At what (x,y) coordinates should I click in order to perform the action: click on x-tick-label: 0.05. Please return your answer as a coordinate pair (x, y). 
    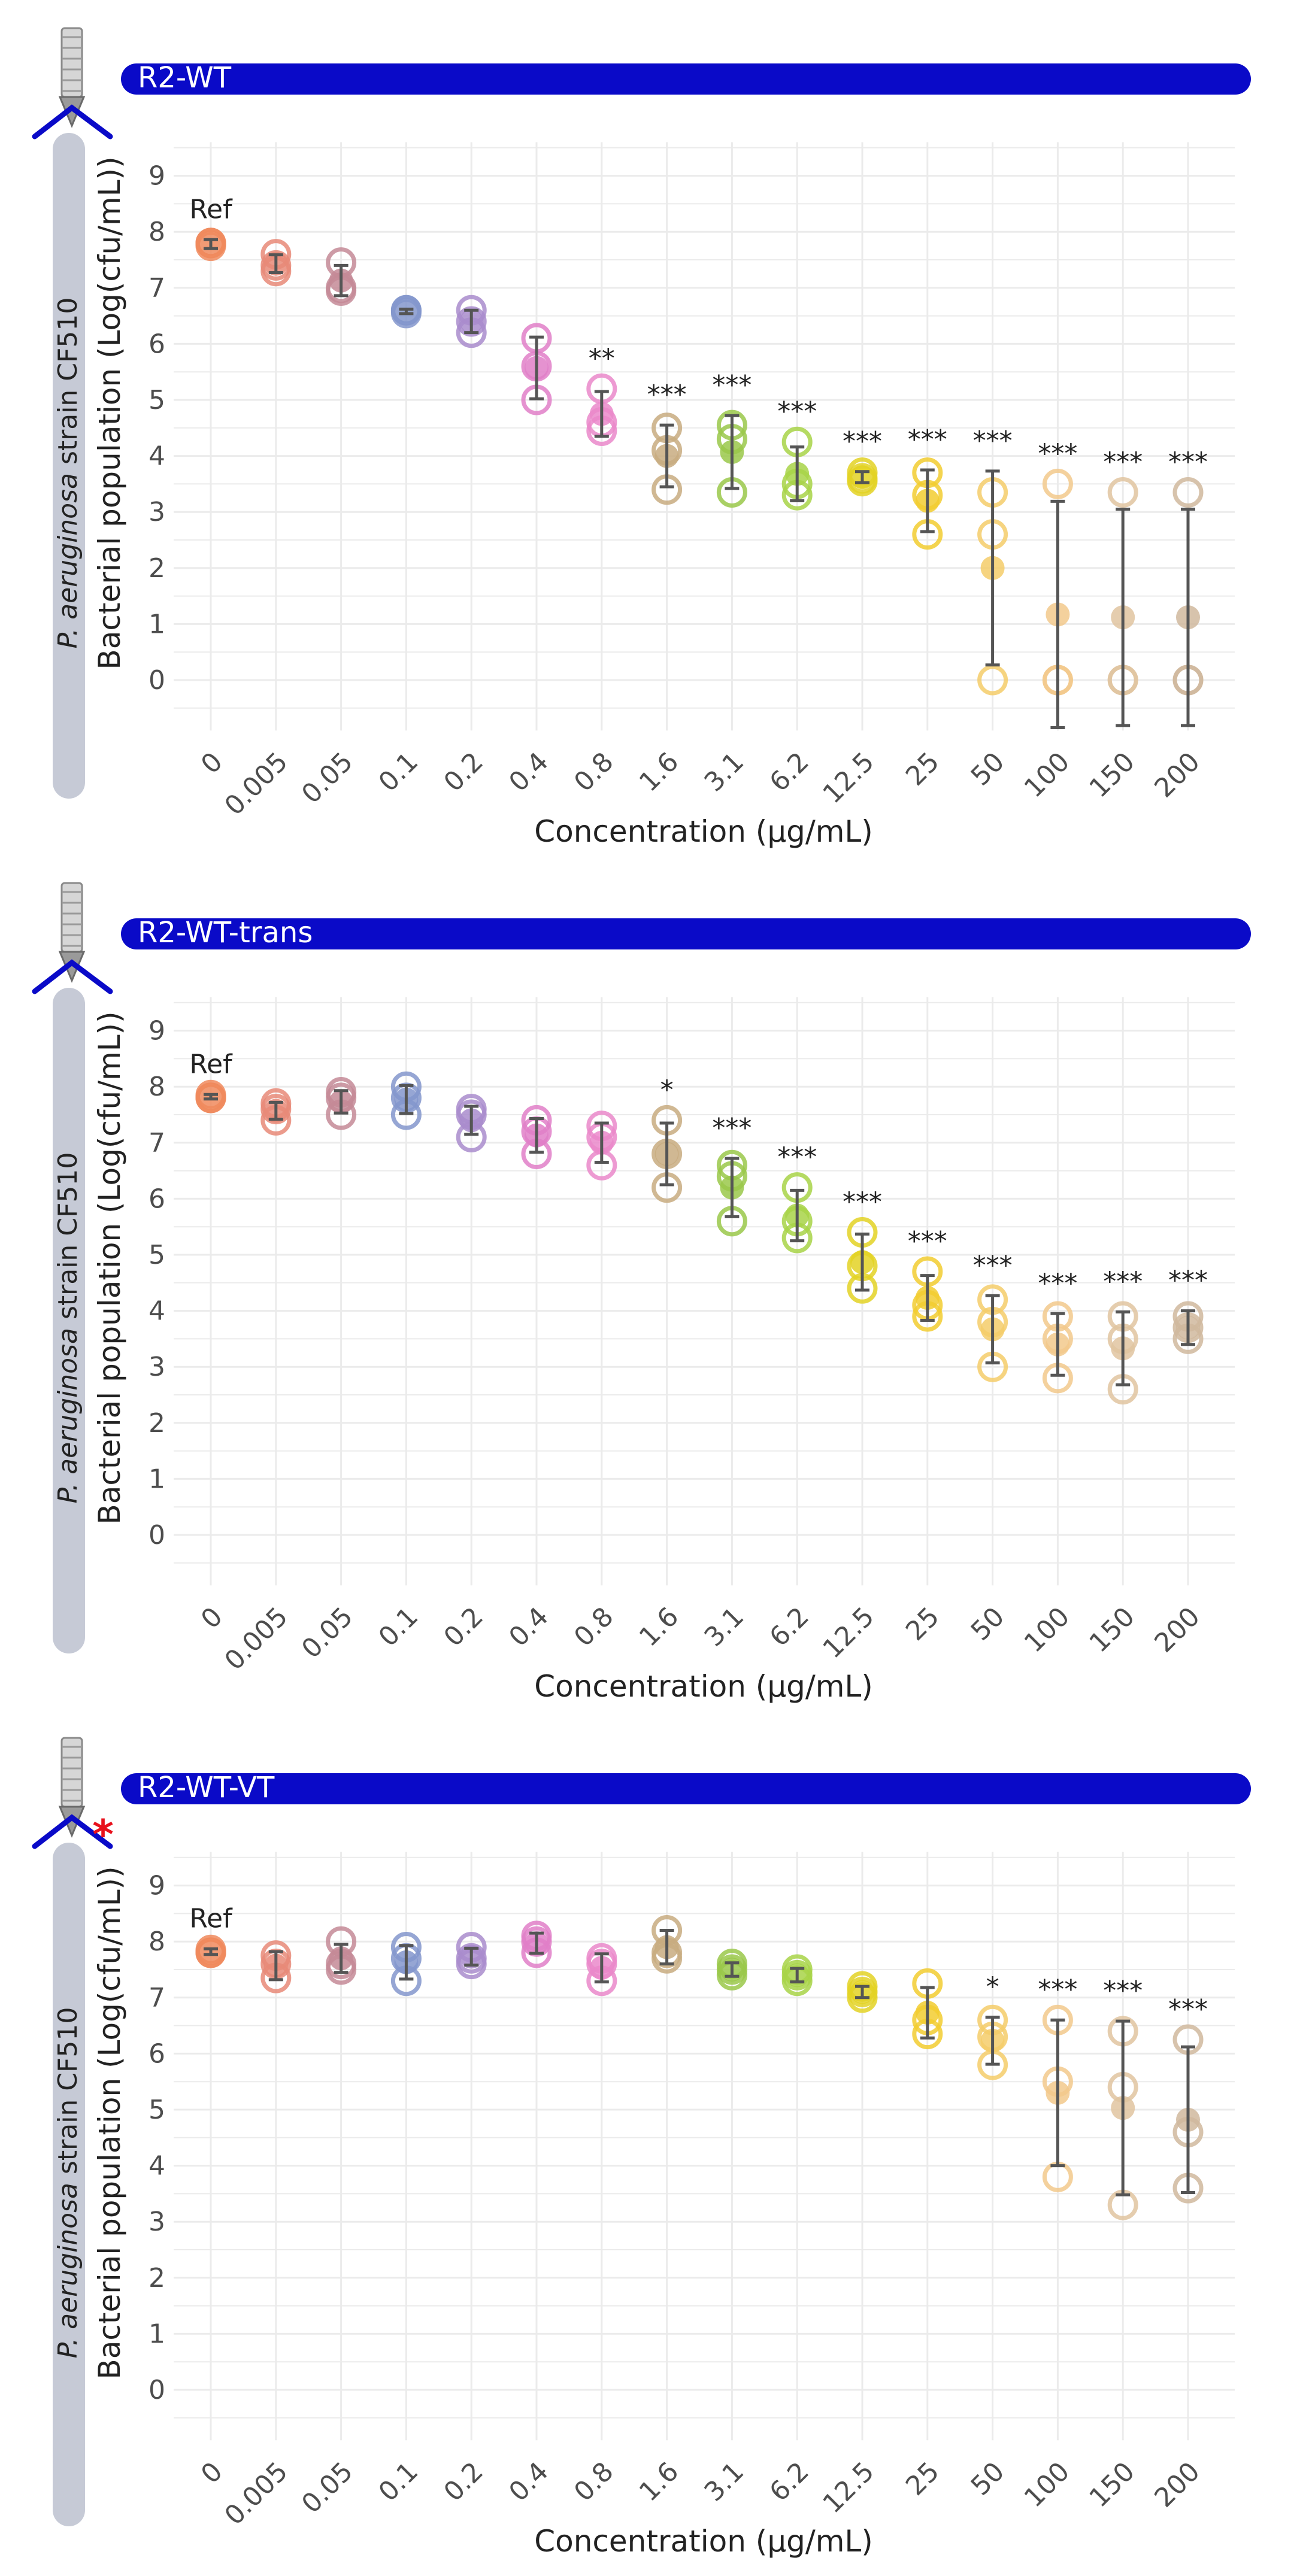
    Looking at the image, I should click on (327, 1632).